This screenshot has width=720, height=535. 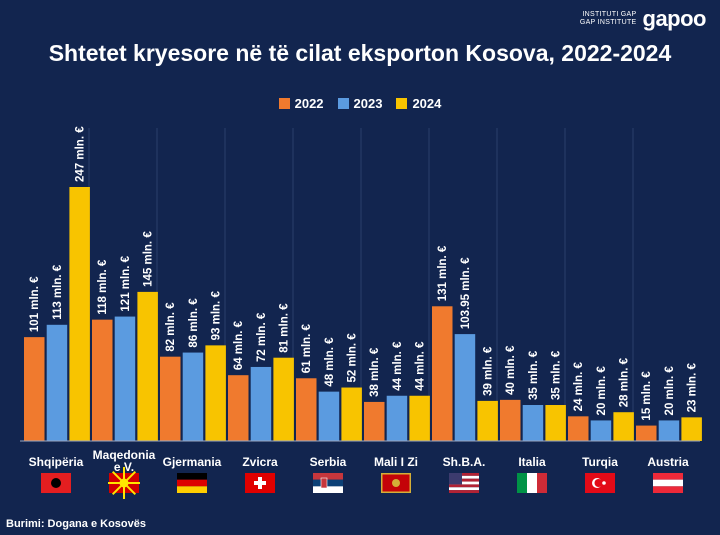 What do you see at coordinates (693, 388) in the screenshot?
I see `data-label: 23 mln. €` at bounding box center [693, 388].